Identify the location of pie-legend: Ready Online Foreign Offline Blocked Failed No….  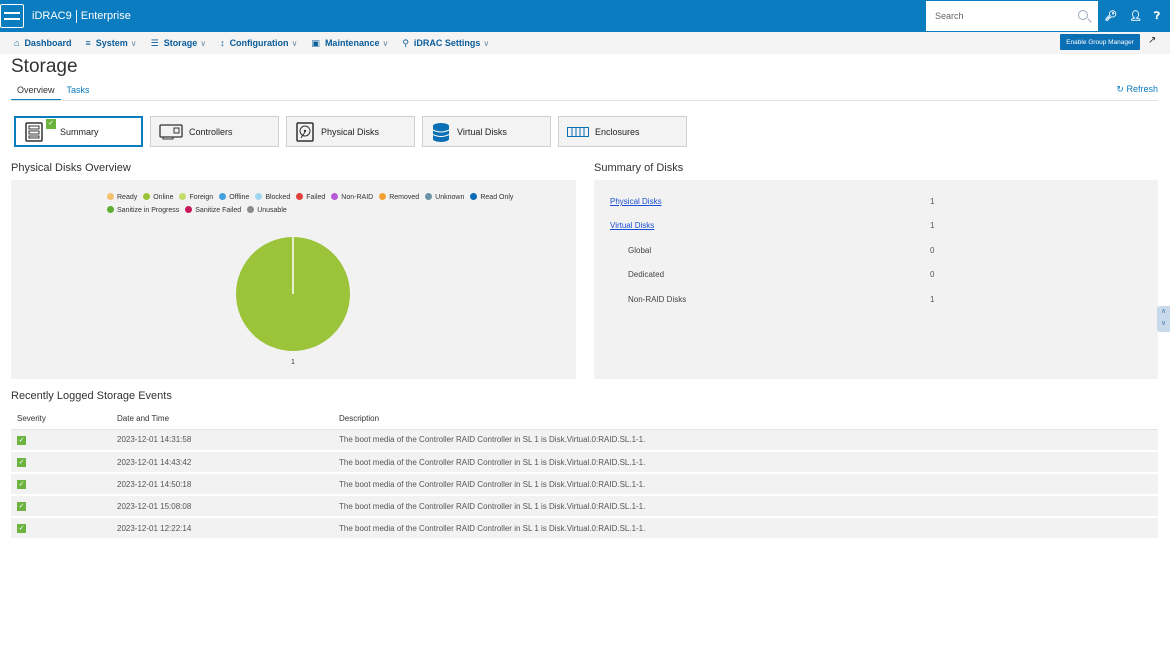
(337, 204).